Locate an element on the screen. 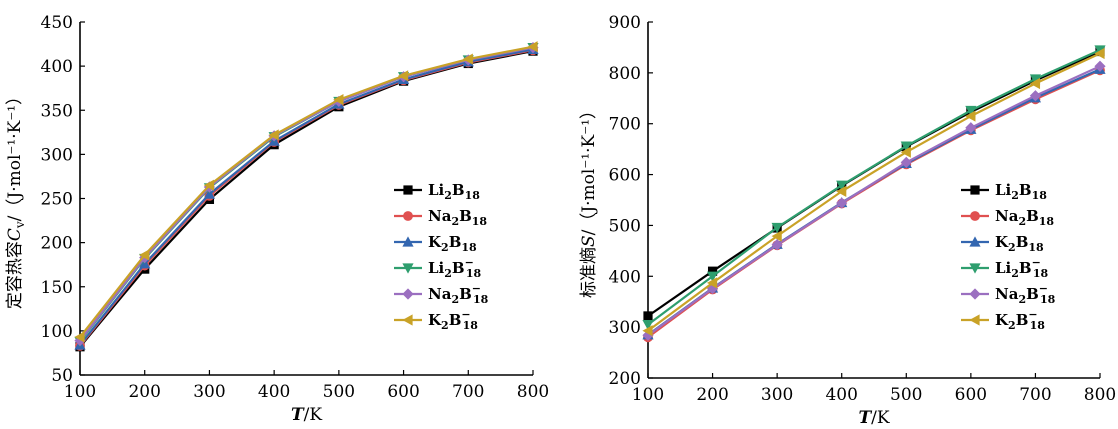  legend-label: Na2B18 is located at coordinates (1024, 217).